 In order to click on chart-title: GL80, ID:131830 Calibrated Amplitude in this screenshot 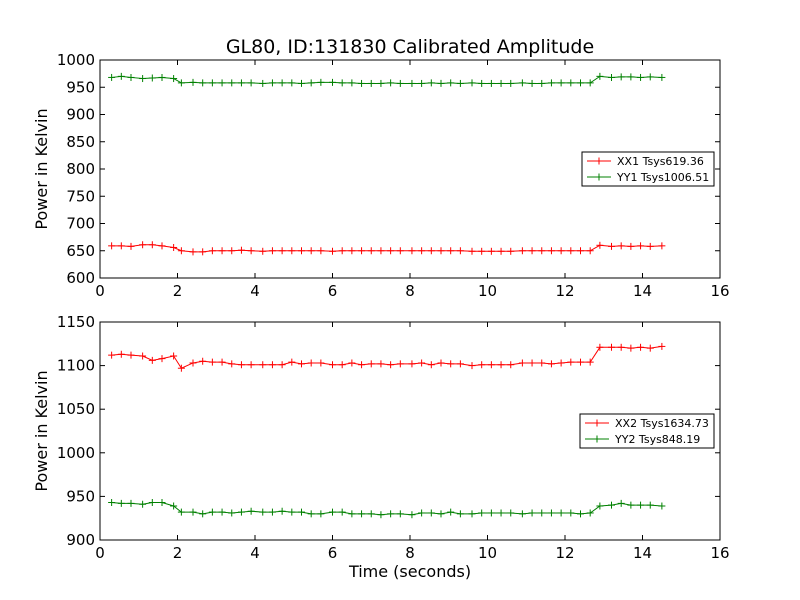, I will do `click(410, 47)`.